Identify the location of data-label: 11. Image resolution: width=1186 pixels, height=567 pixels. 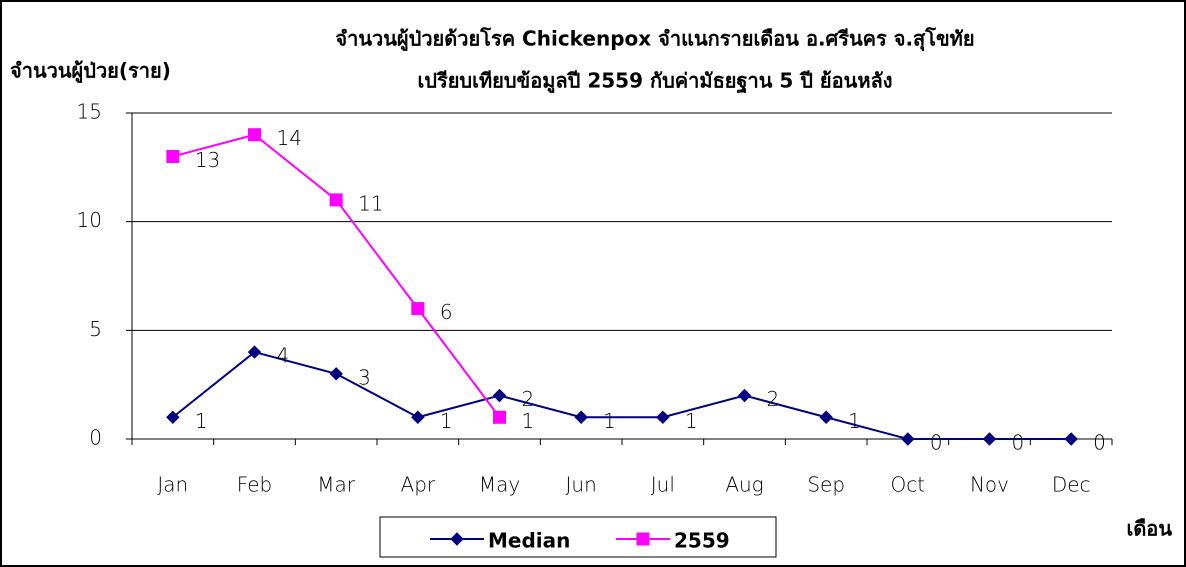
(370, 203).